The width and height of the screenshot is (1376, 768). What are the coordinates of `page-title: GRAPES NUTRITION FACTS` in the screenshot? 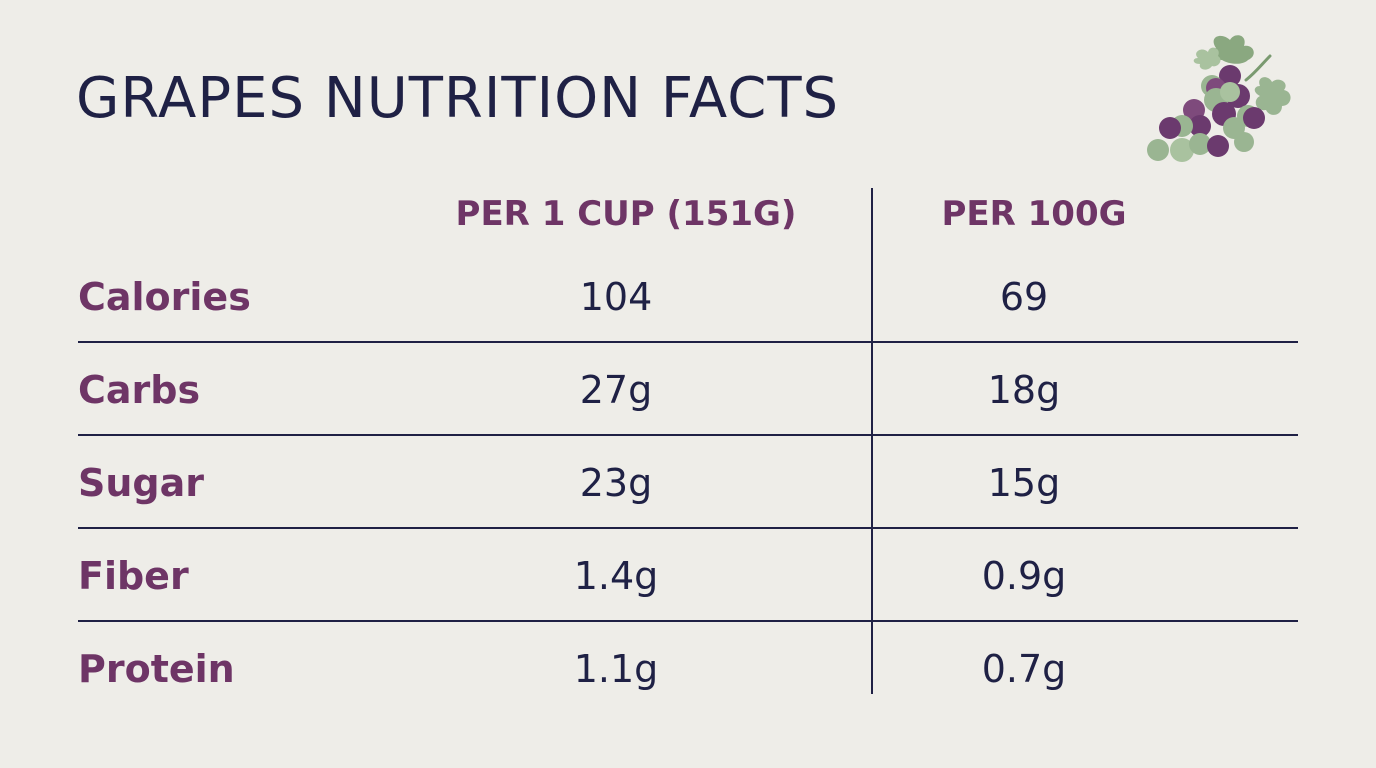 It's located at (458, 98).